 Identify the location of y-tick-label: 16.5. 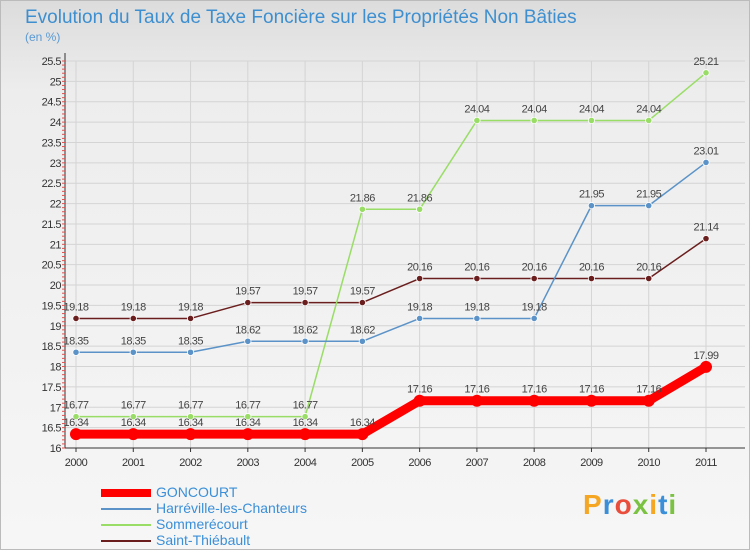
(52, 429).